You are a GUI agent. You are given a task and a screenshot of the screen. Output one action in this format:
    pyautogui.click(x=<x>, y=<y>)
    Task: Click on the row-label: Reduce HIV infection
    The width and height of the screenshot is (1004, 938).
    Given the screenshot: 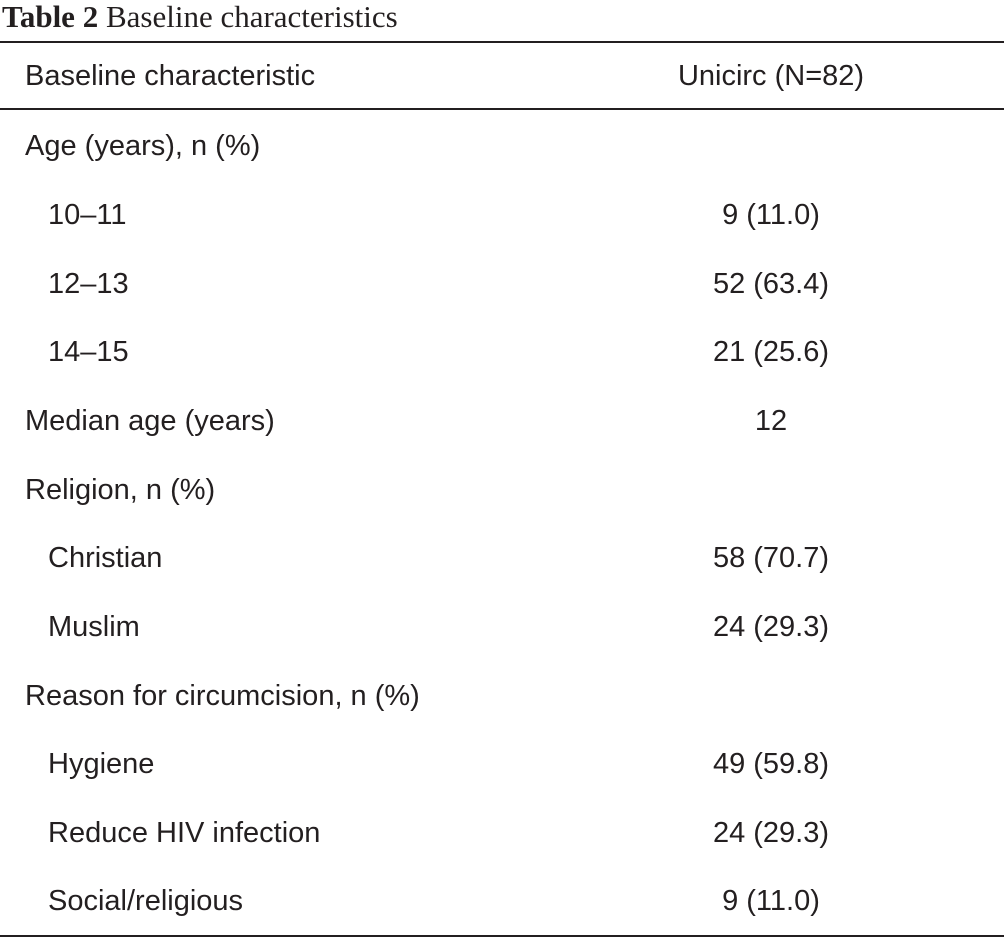 What is the action you would take?
    pyautogui.click(x=184, y=833)
    